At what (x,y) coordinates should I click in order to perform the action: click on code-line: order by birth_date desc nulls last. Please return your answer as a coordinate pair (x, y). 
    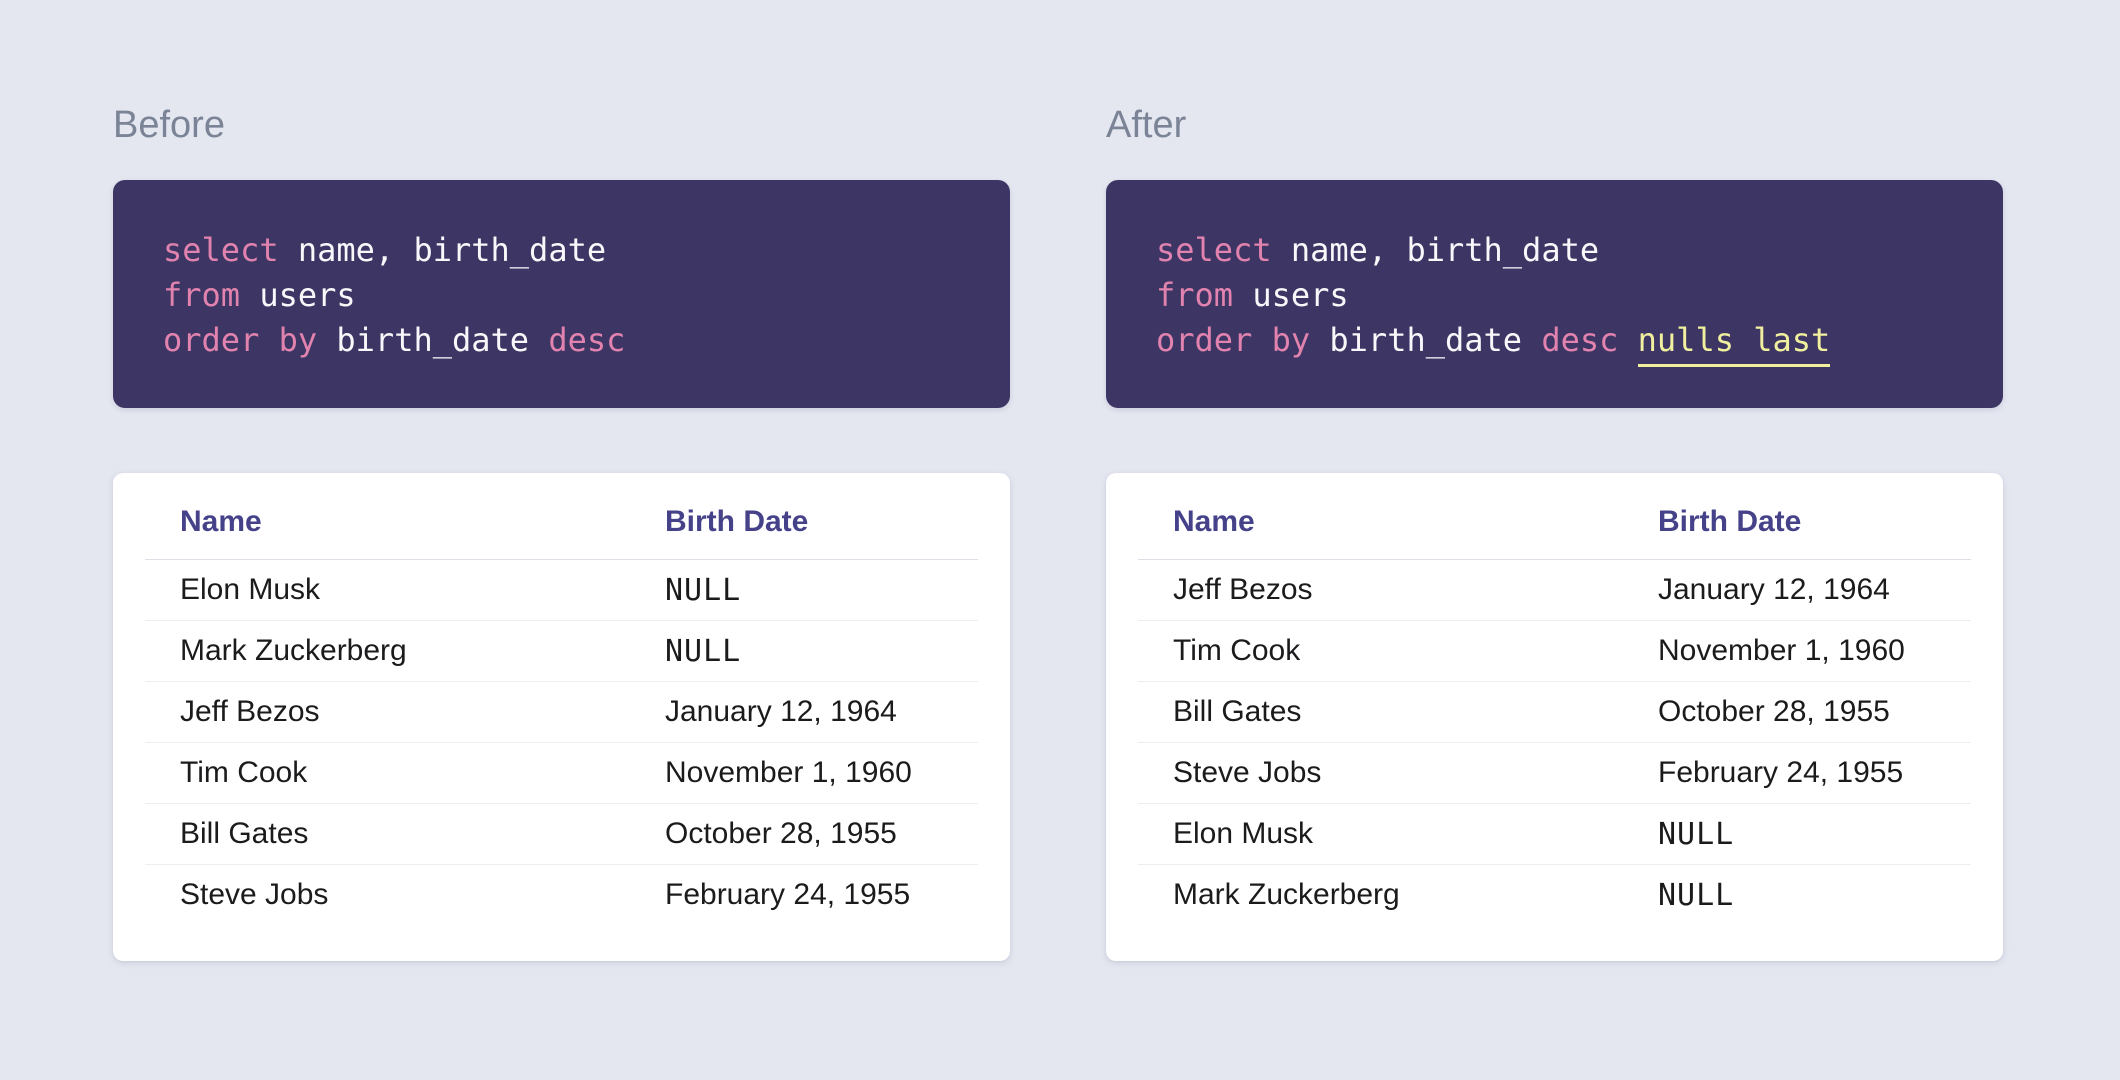
    Looking at the image, I should click on (1564, 342).